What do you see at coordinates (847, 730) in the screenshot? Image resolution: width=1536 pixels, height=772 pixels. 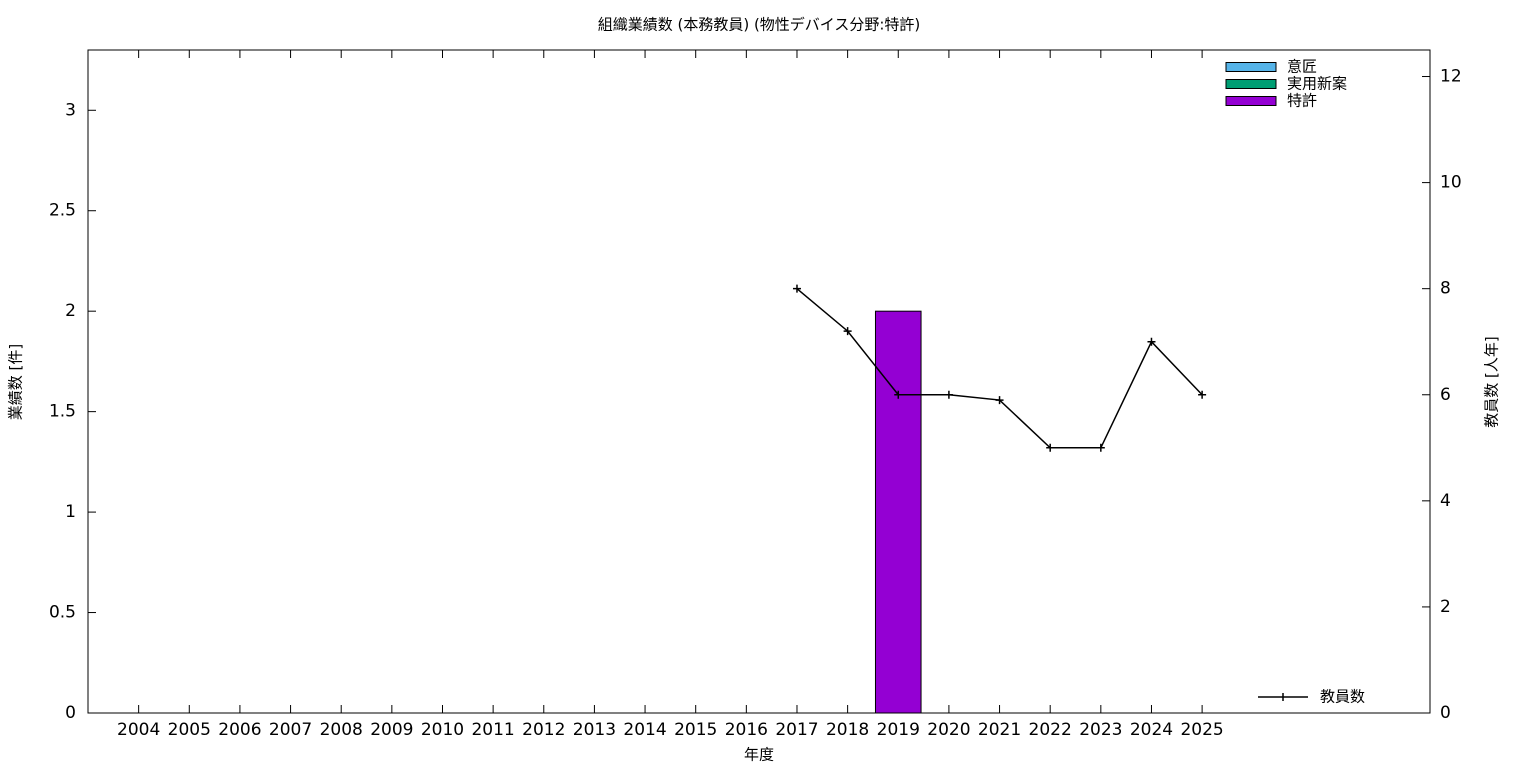 I see `x-tick-label: 2018` at bounding box center [847, 730].